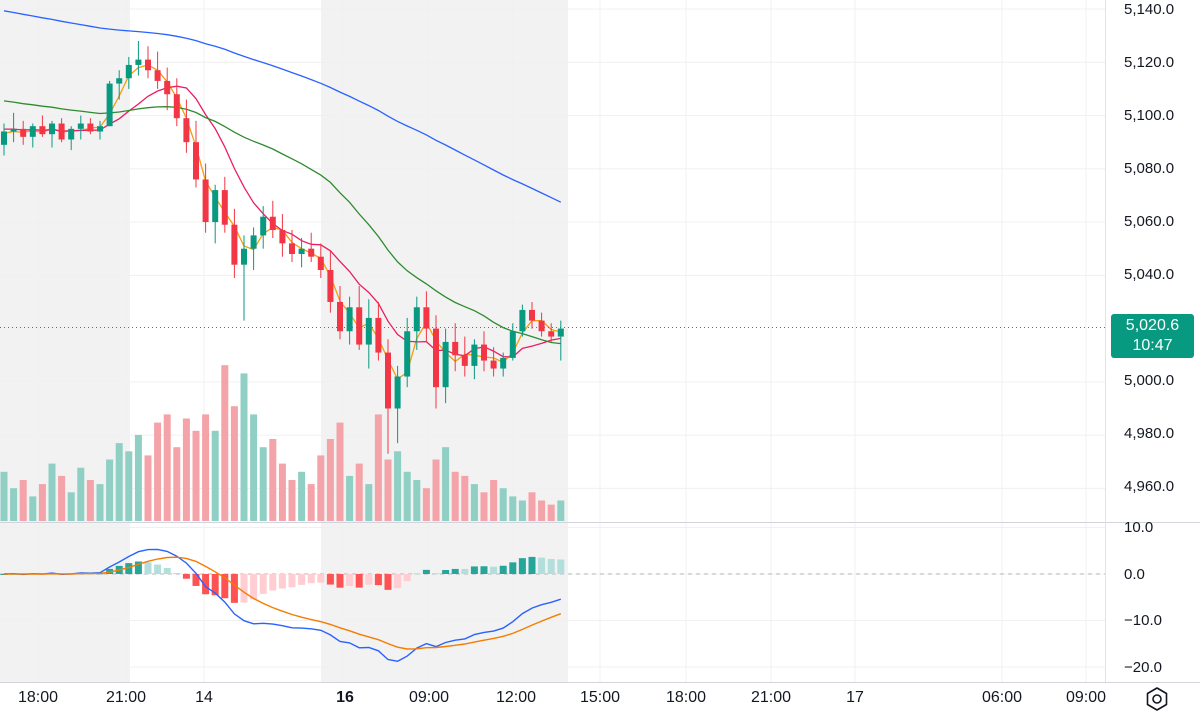 Image resolution: width=1200 pixels, height=717 pixels. I want to click on macd-tick-label: −10.0, so click(1143, 620).